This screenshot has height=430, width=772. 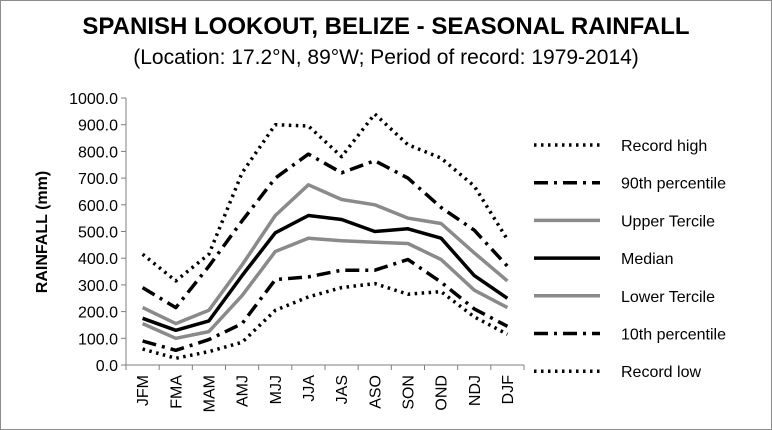 What do you see at coordinates (442, 393) in the screenshot?
I see `x-tick-label: OND` at bounding box center [442, 393].